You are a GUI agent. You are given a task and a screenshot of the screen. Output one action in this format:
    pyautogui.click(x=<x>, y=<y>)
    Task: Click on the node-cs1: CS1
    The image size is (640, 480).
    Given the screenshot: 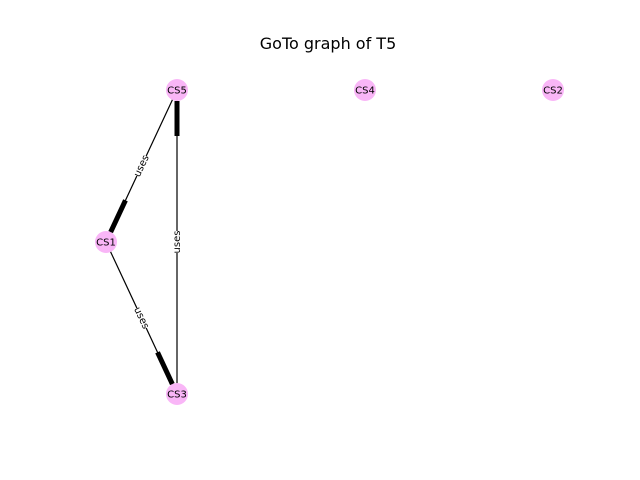 What is the action you would take?
    pyautogui.click(x=106, y=242)
    